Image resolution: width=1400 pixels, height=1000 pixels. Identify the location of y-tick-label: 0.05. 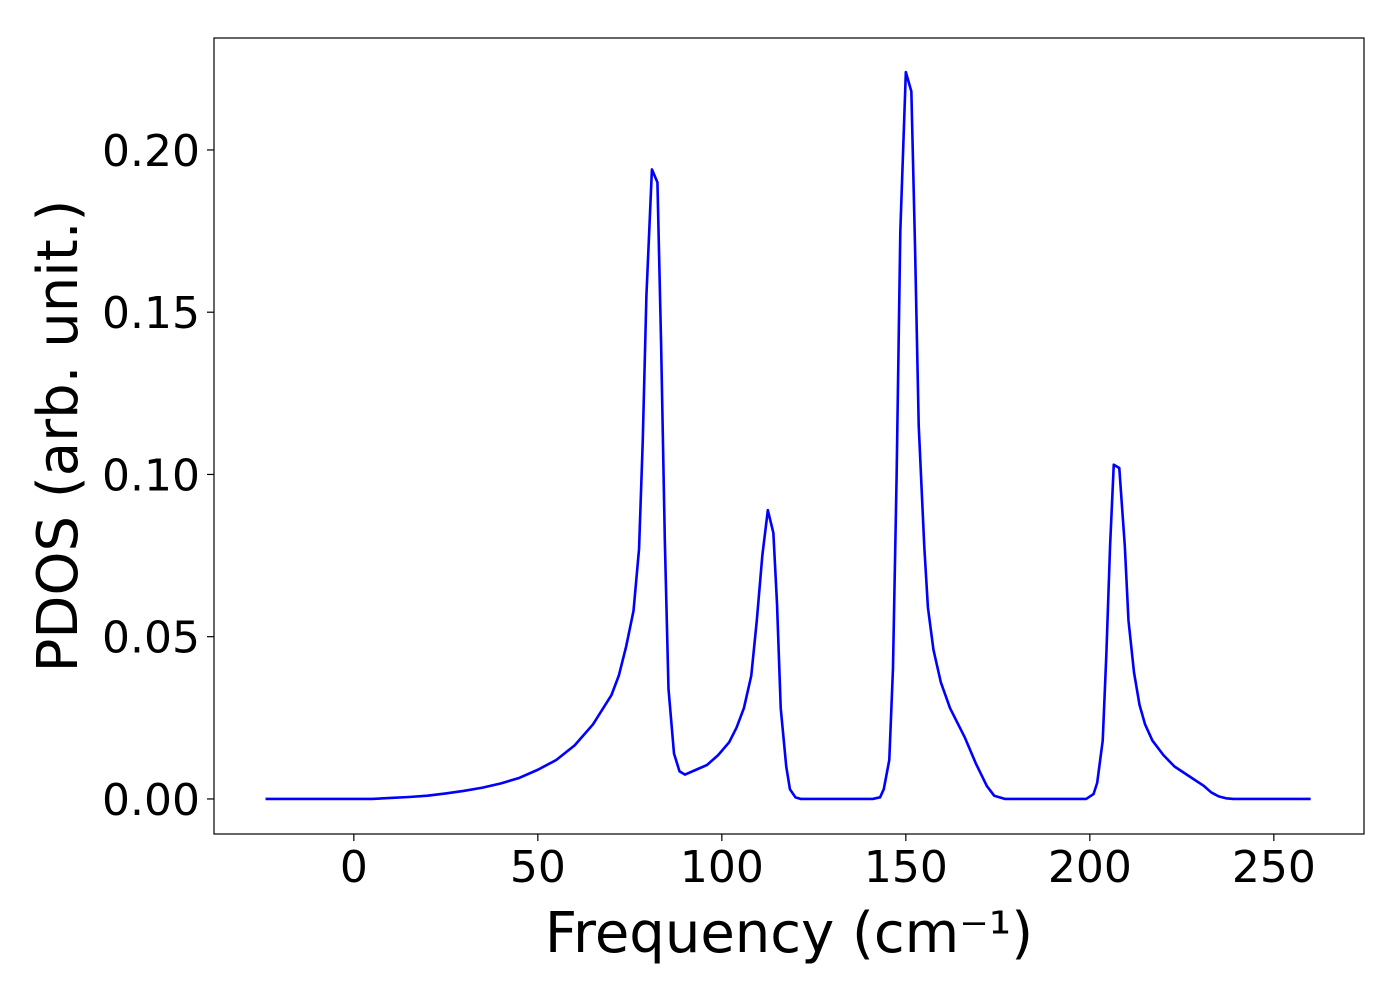
(151, 638).